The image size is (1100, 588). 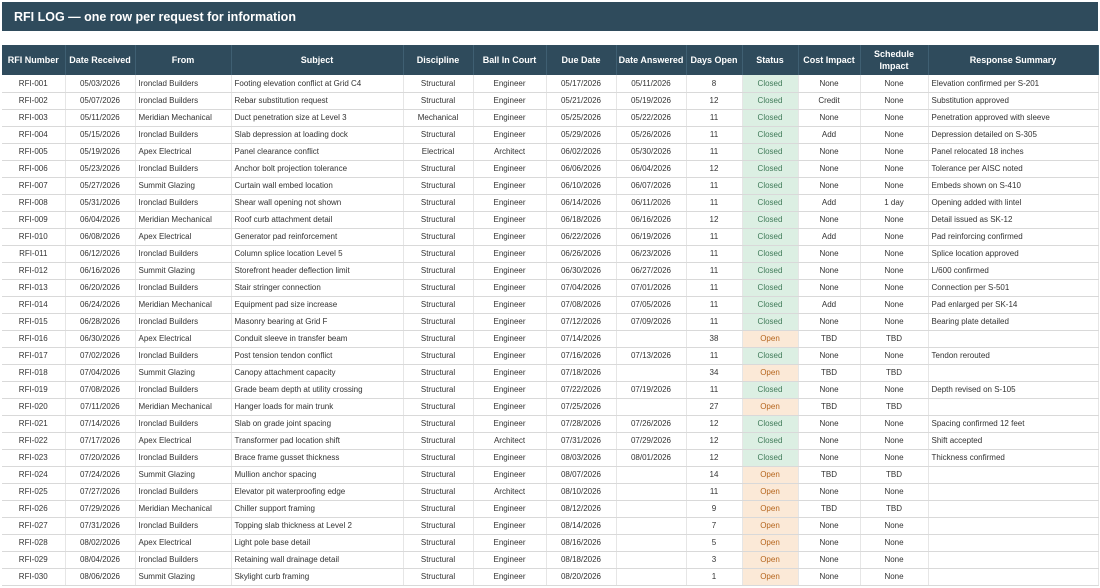 I want to click on due-date-cell: 06/30/2026, so click(x=581, y=271).